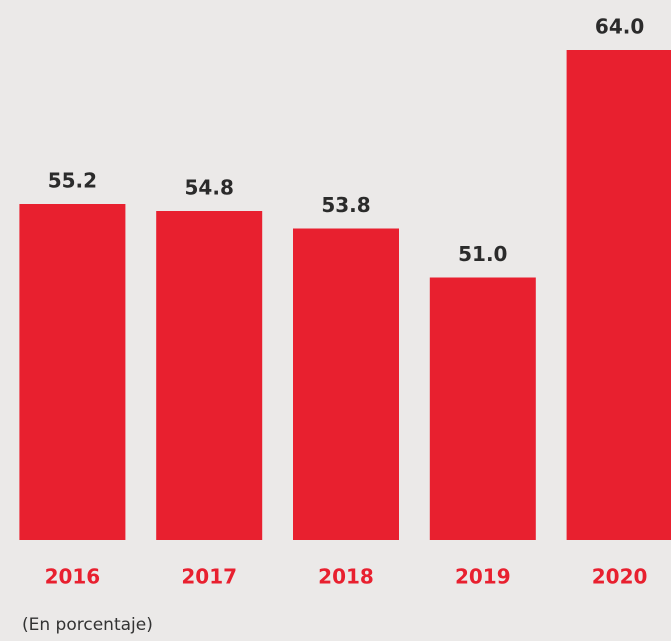 This screenshot has width=671, height=641. Describe the element at coordinates (620, 577) in the screenshot. I see `x-tick-label: 2020` at that location.